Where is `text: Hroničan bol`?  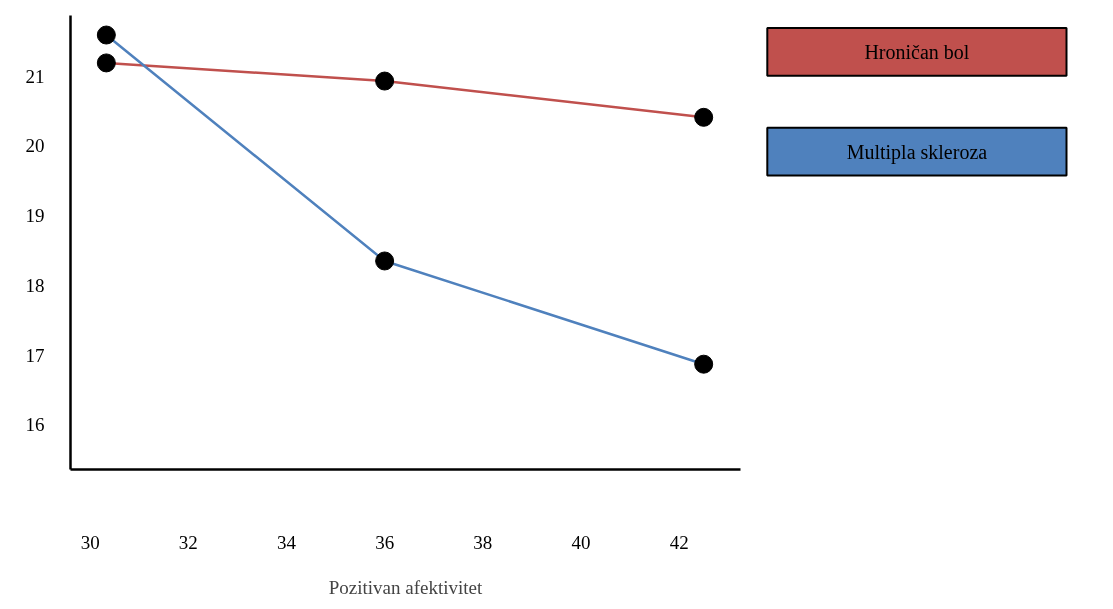
text: Hroničan bol is located at coordinates (917, 51).